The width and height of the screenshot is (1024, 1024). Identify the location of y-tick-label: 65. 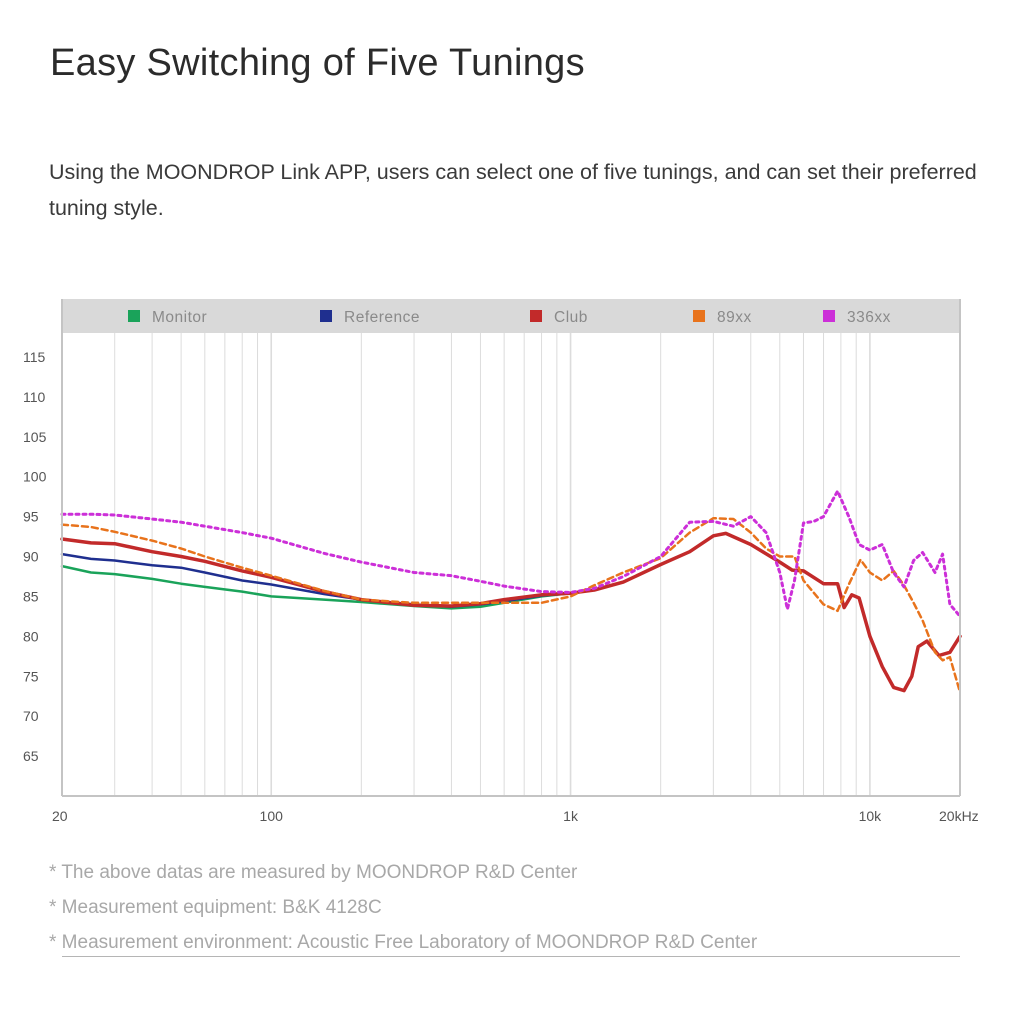
(31, 756).